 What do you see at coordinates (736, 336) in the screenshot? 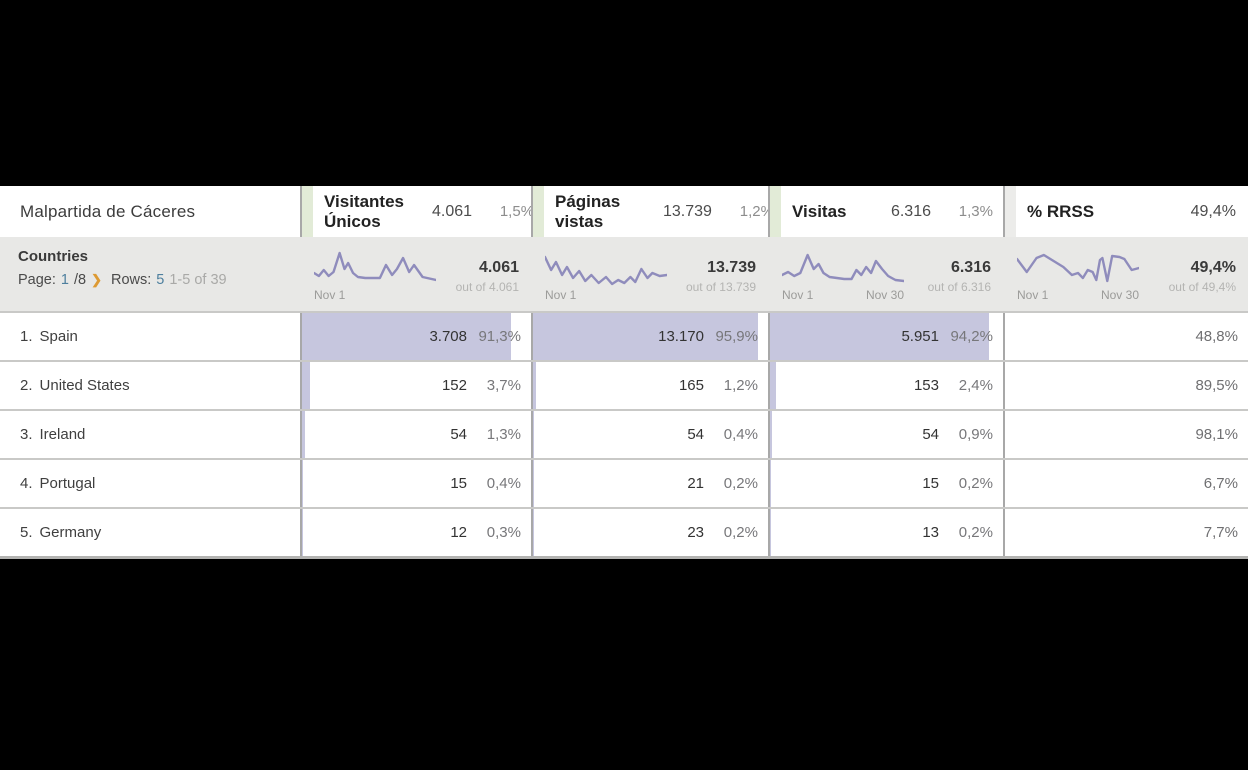
I see `cell-percent: 95,9%` at bounding box center [736, 336].